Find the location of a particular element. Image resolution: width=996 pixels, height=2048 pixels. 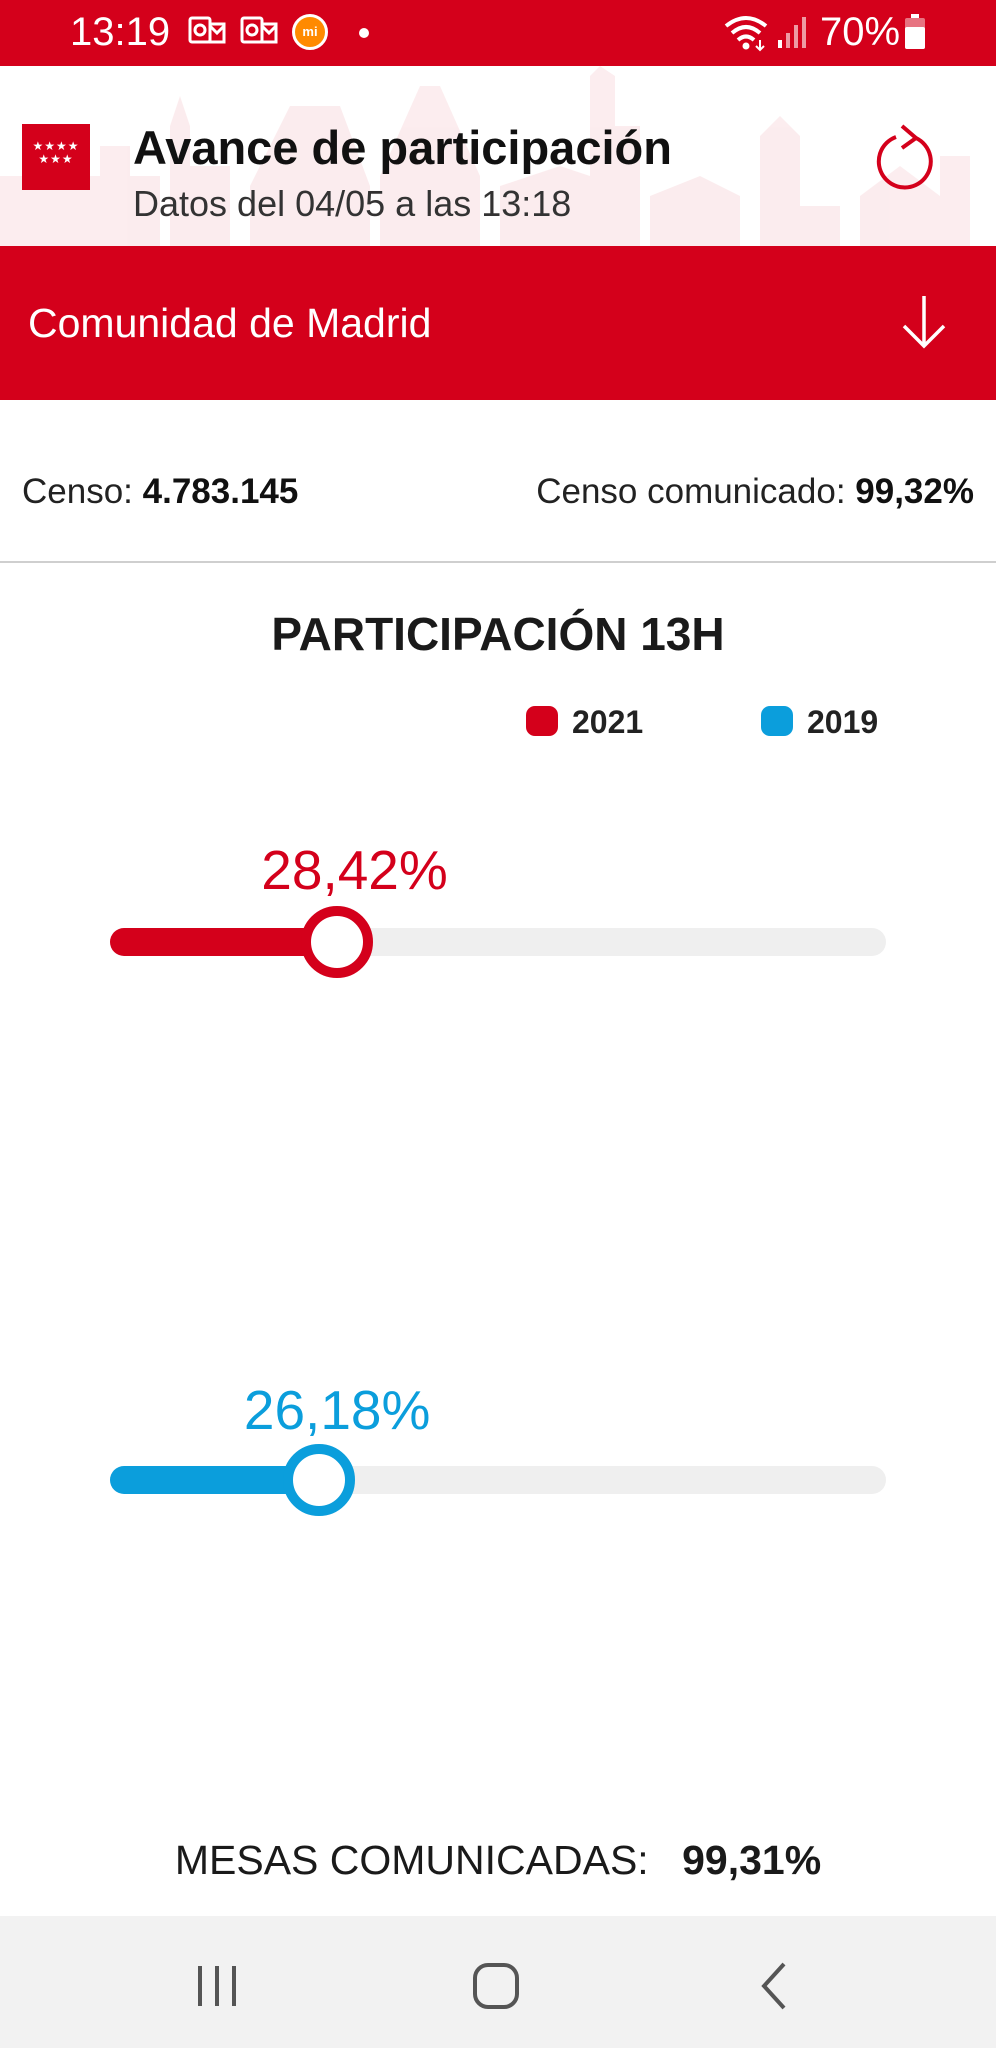

participation-2021-fill is located at coordinates (223, 942).